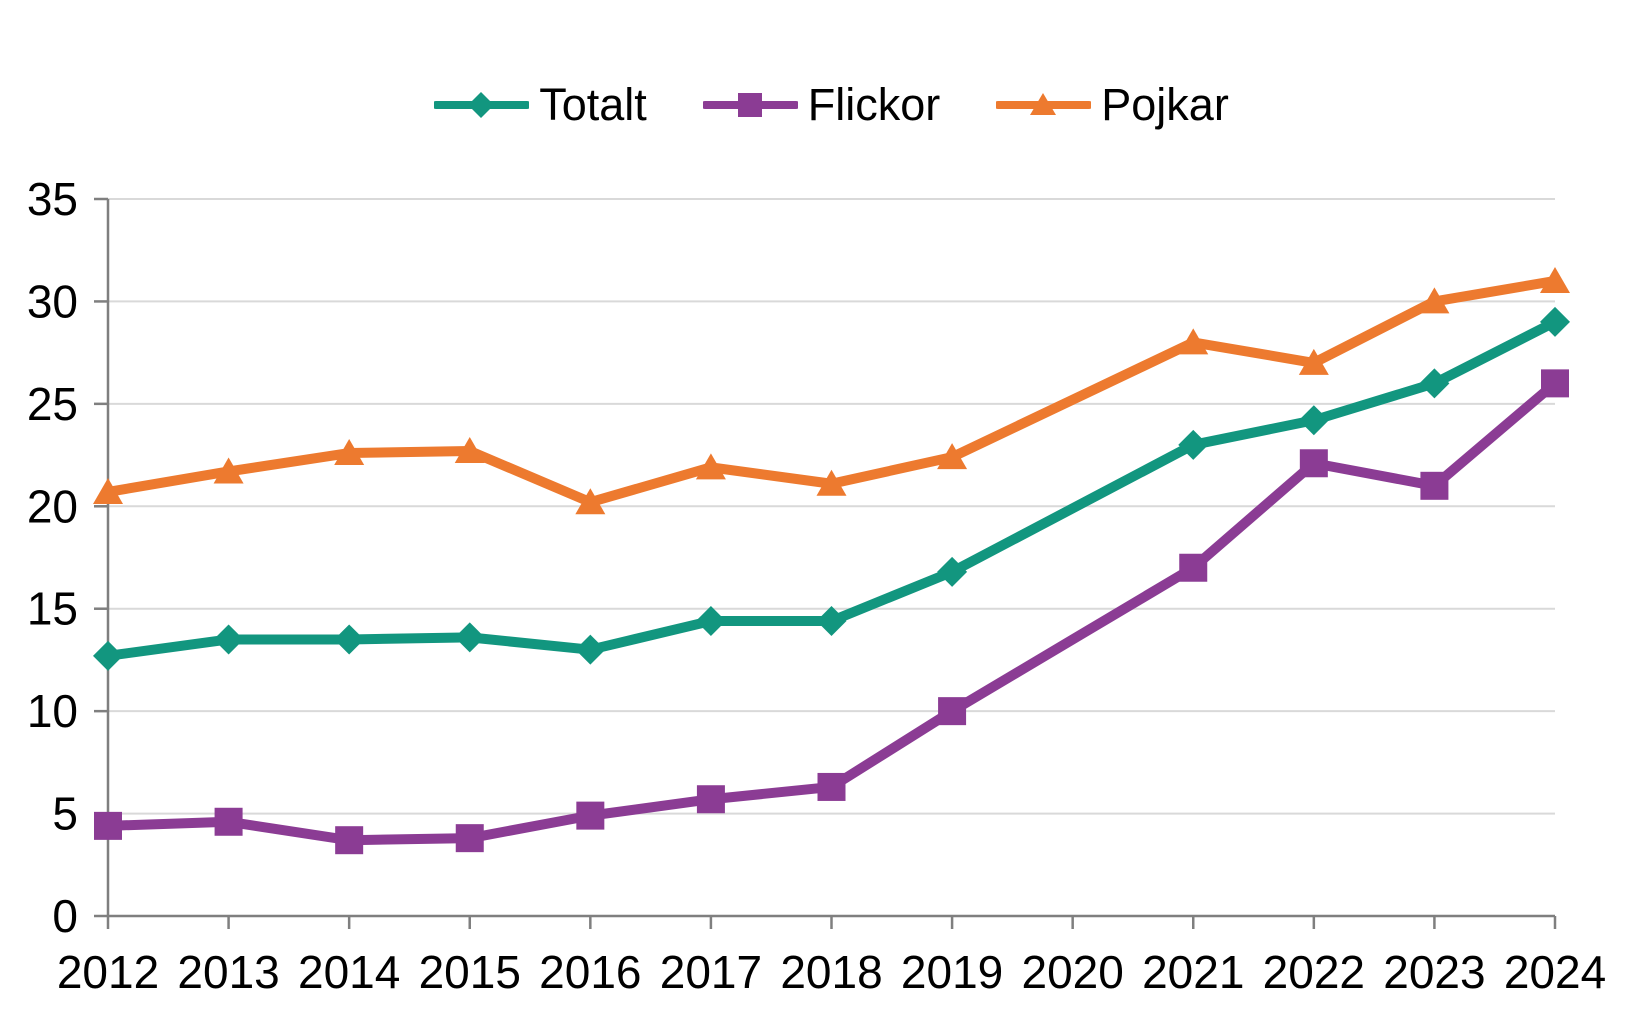 The width and height of the screenshot is (1650, 1028). Describe the element at coordinates (108, 972) in the screenshot. I see `x-axis-label: 2012` at that location.